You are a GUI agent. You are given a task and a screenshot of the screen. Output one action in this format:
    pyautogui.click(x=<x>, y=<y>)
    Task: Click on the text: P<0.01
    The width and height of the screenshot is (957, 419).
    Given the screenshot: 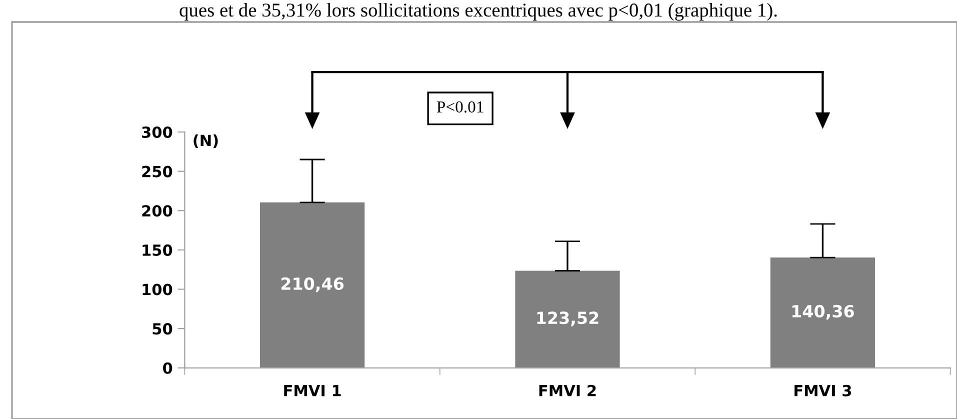 What is the action you would take?
    pyautogui.click(x=460, y=107)
    